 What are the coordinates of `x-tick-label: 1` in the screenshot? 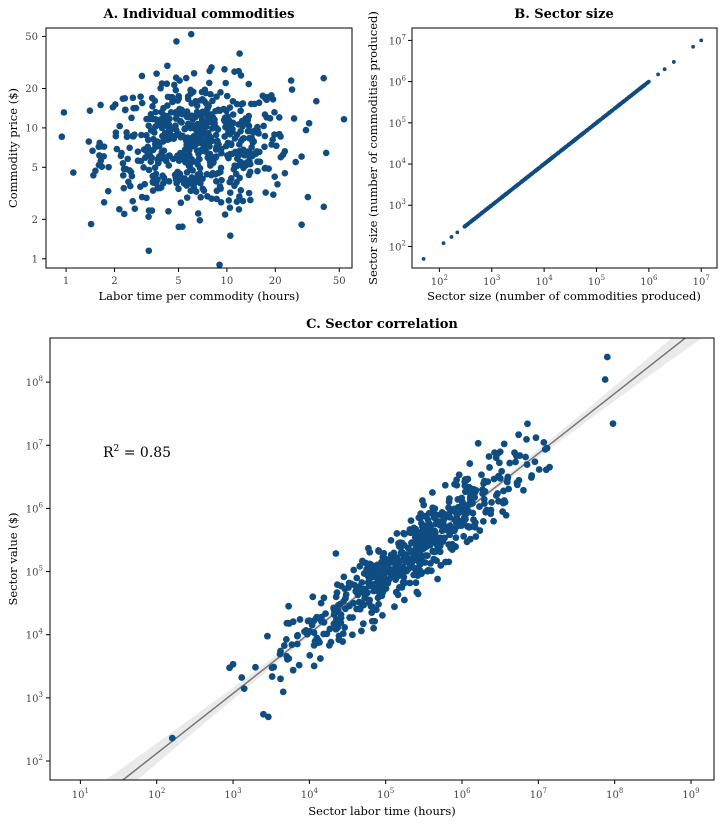 It's located at (66, 281).